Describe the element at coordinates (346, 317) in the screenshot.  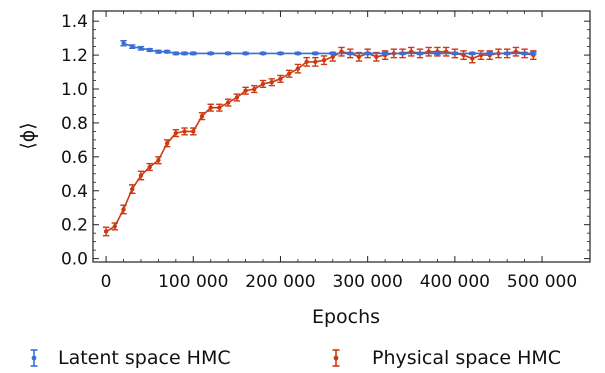
I see `x-axis-title: Epochs` at that location.